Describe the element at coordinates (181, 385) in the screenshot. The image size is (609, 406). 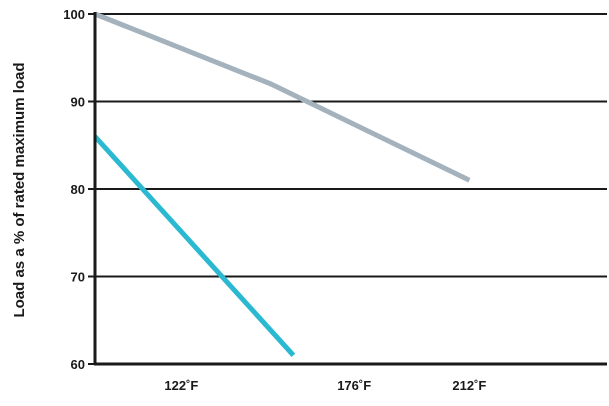
I see `x-tick-label-0: 122˚F` at that location.